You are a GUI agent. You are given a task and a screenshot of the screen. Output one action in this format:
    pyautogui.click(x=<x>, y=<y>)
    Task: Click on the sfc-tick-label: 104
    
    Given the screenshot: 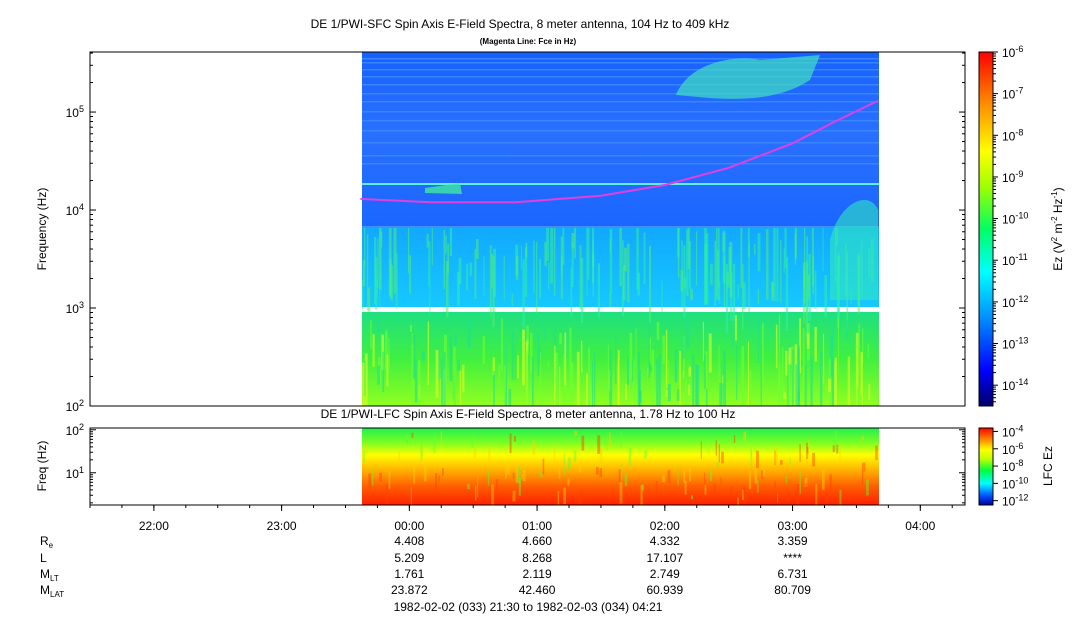 What is the action you would take?
    pyautogui.click(x=75, y=210)
    